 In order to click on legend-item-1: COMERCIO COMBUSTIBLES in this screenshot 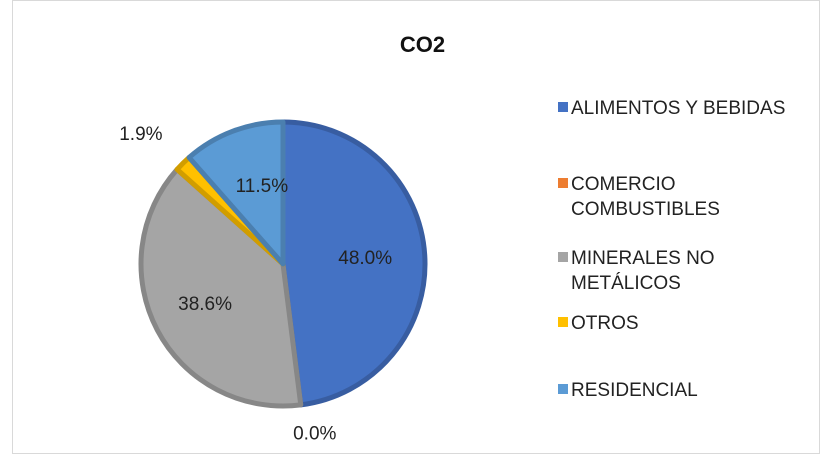, I will do `click(639, 197)`.